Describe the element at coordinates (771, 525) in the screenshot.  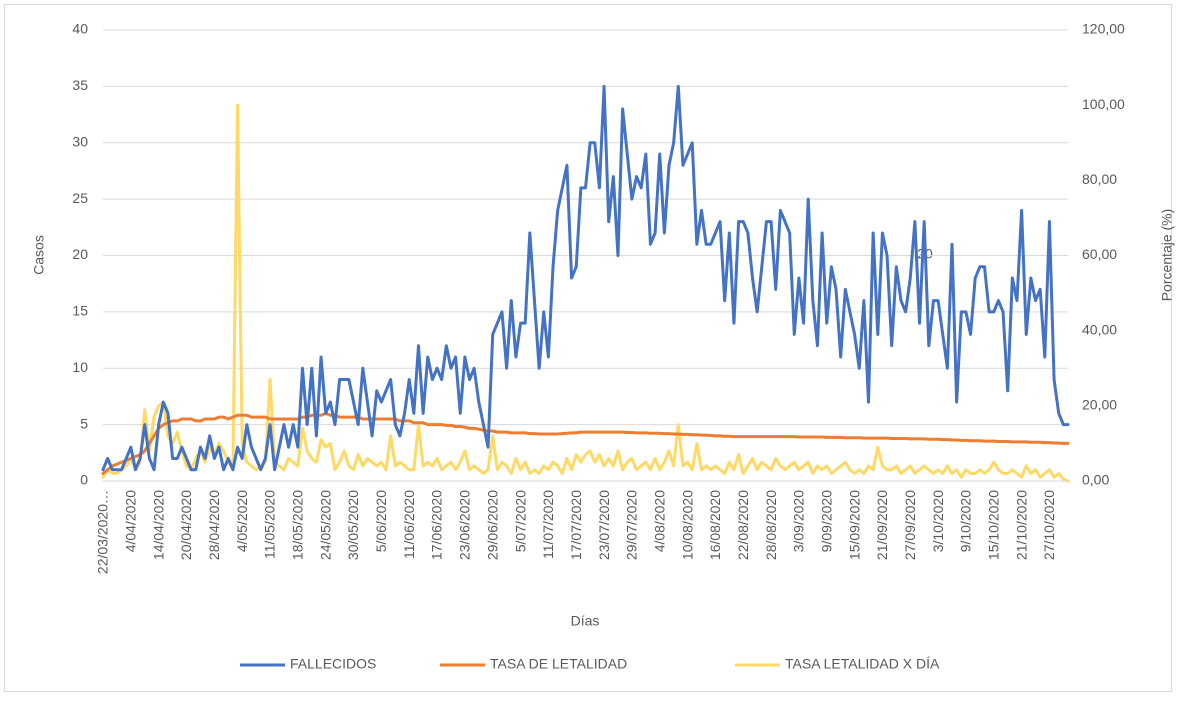
I see `x-tick-label: 28/08/2020` at that location.